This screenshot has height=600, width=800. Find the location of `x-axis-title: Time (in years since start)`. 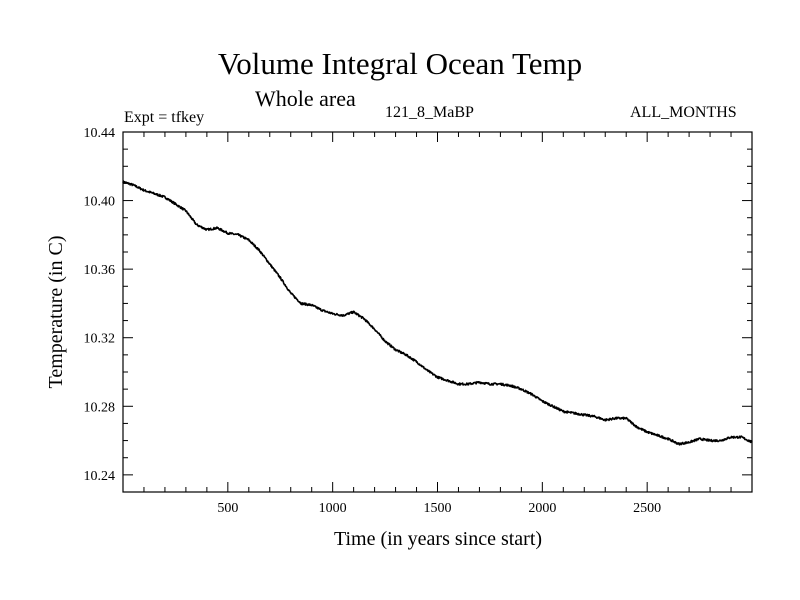

x-axis-title: Time (in years since start) is located at coordinates (438, 539).